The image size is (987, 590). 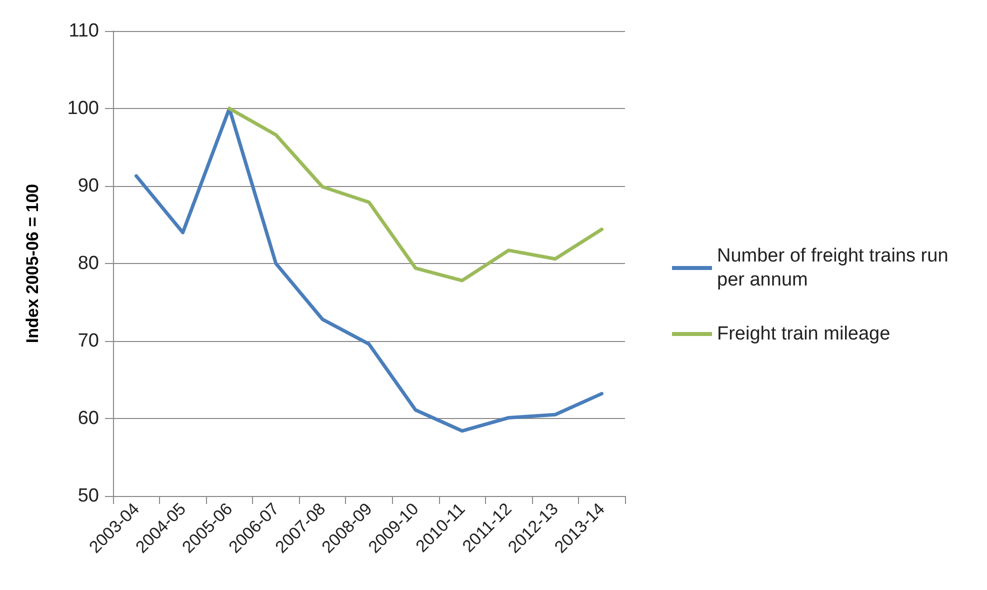 I want to click on y-tick-label: 100, so click(x=83, y=108).